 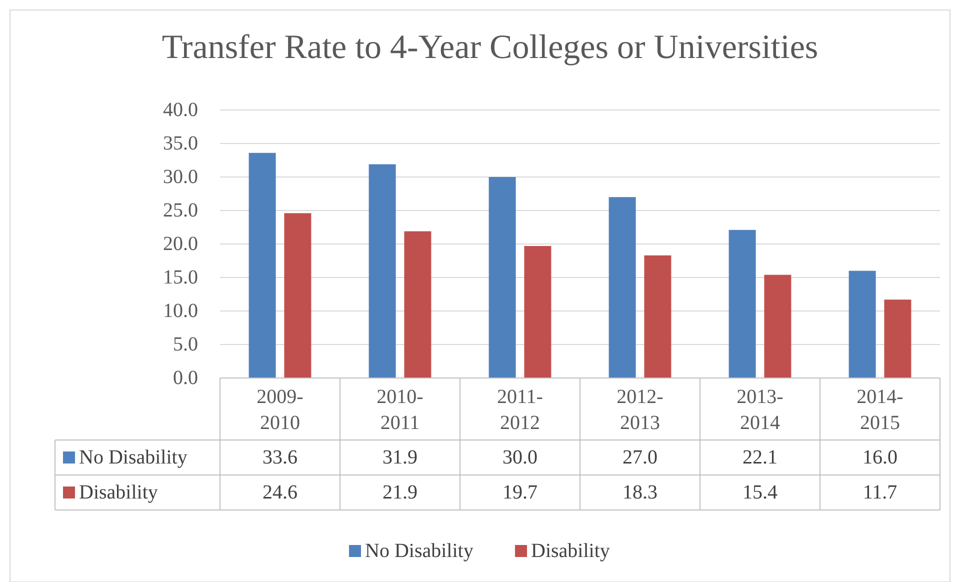 I want to click on y-tick-label: 15.0, so click(x=180, y=277).